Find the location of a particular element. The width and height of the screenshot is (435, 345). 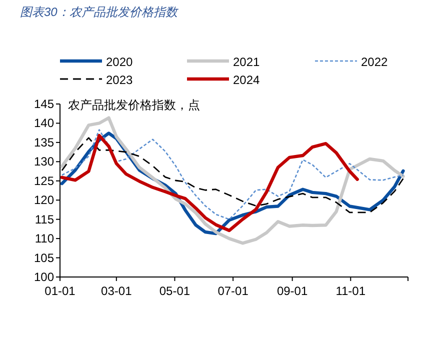

y-tick-label: 120 is located at coordinates (44, 200).